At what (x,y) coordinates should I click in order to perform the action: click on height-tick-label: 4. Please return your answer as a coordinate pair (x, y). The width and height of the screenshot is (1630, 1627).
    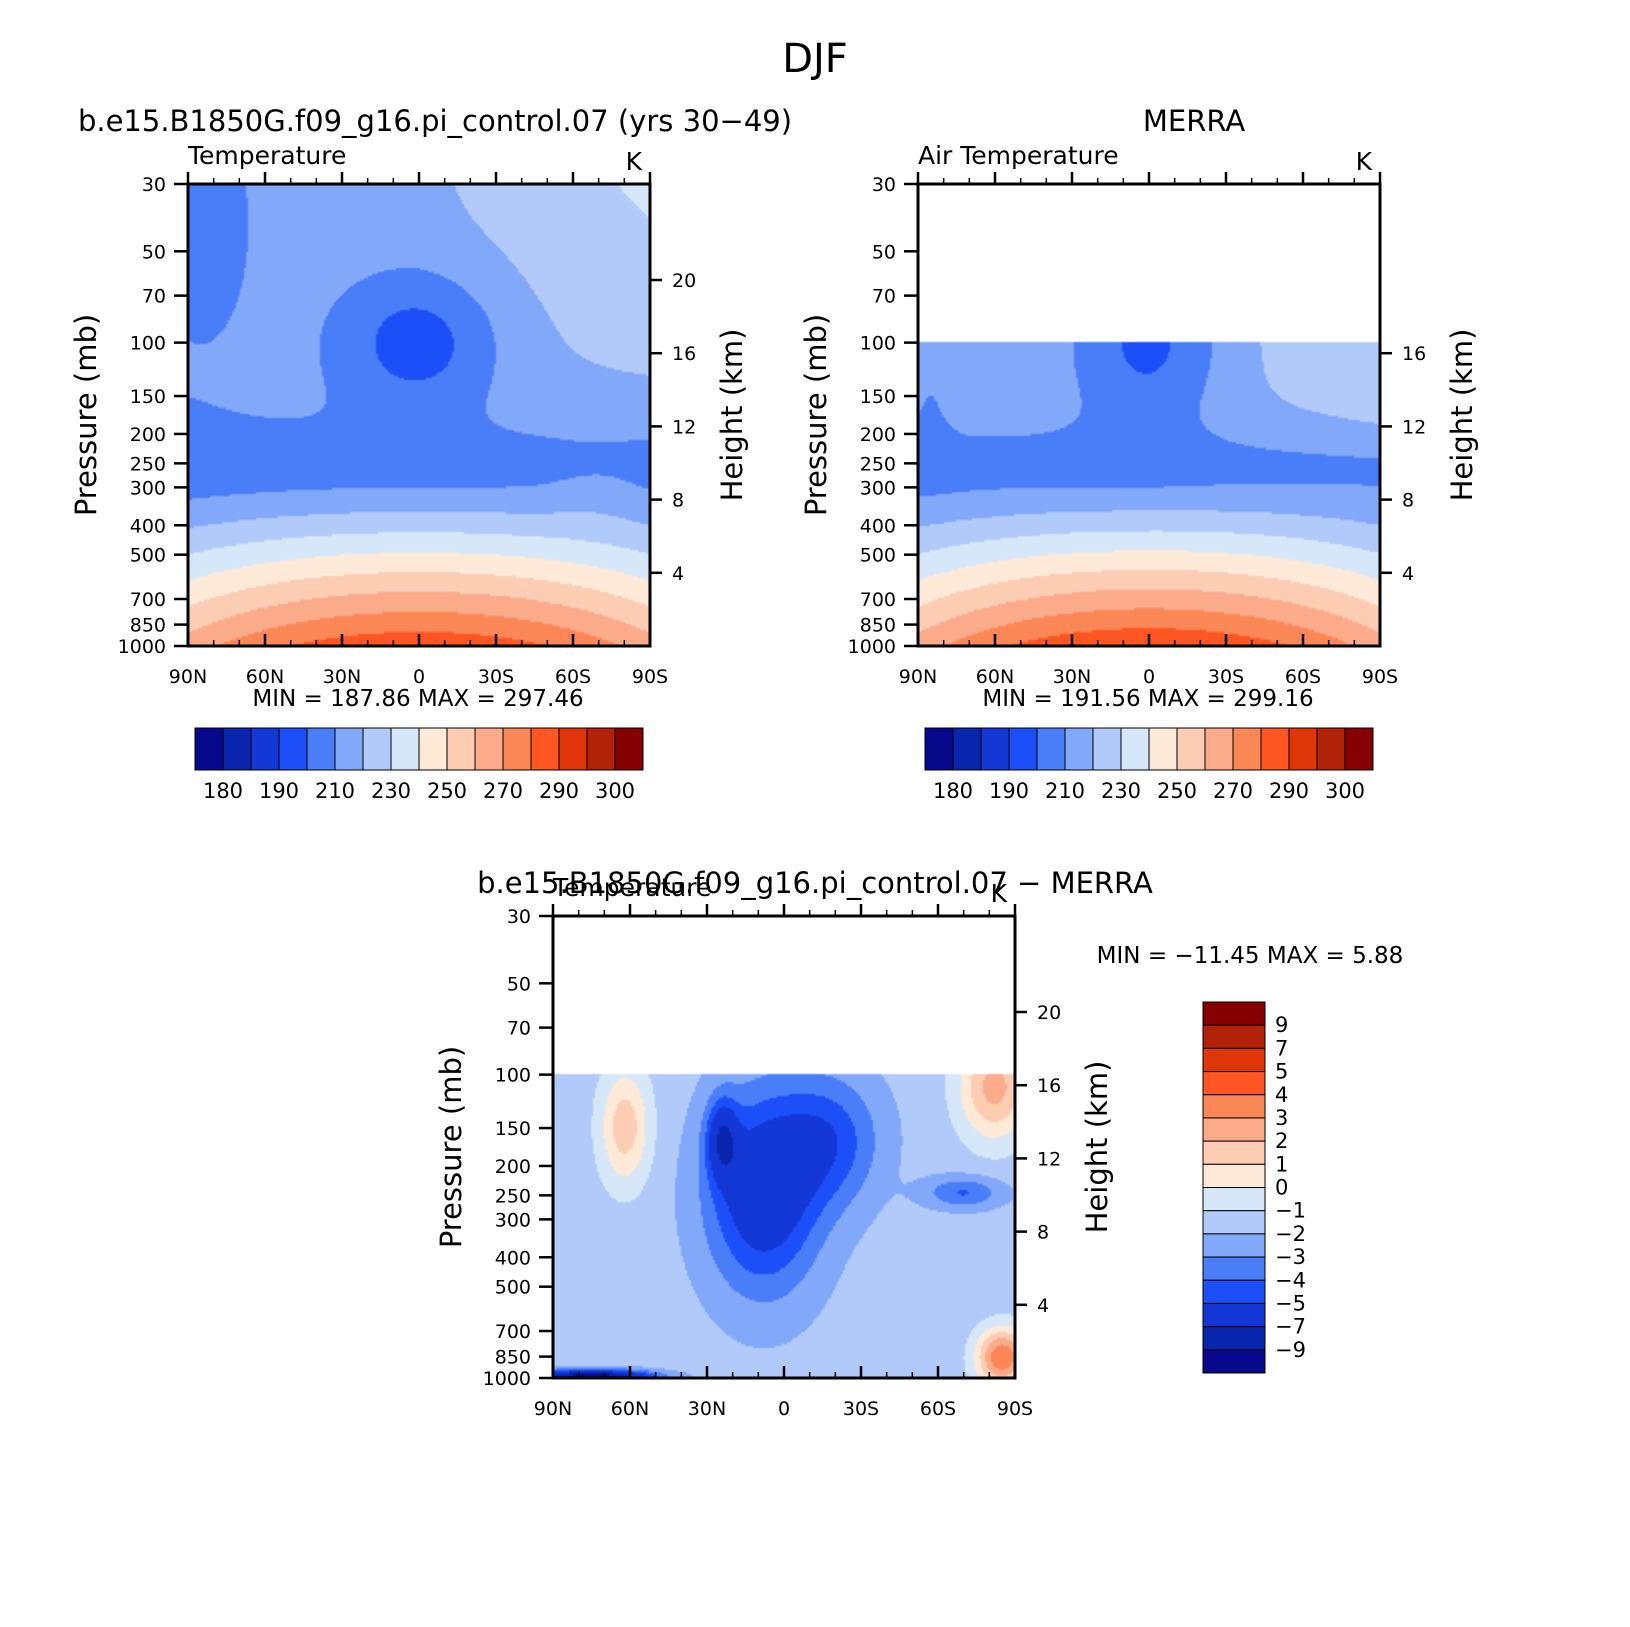
    Looking at the image, I should click on (1043, 1306).